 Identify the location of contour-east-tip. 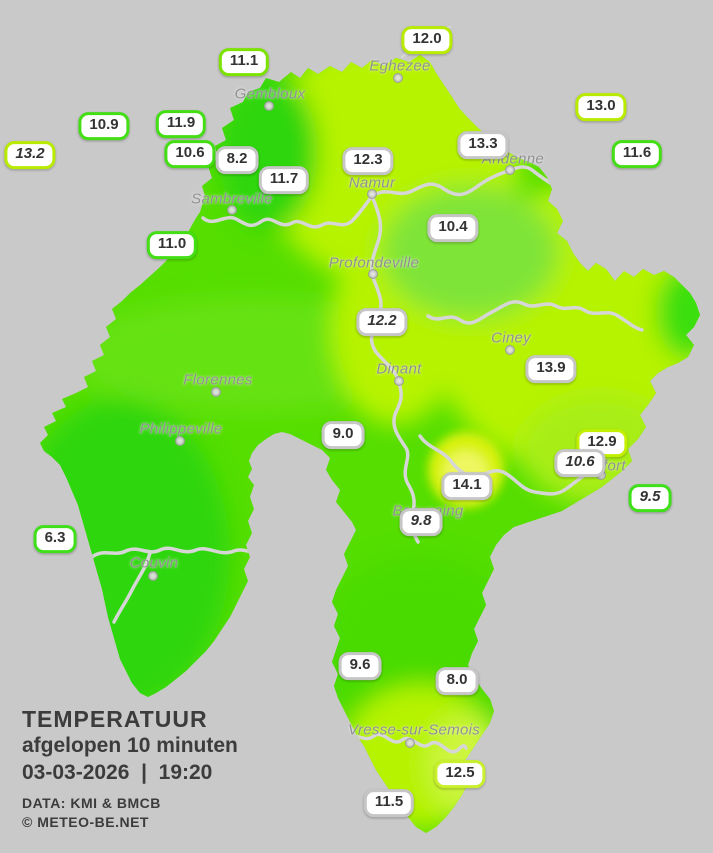
(678, 312).